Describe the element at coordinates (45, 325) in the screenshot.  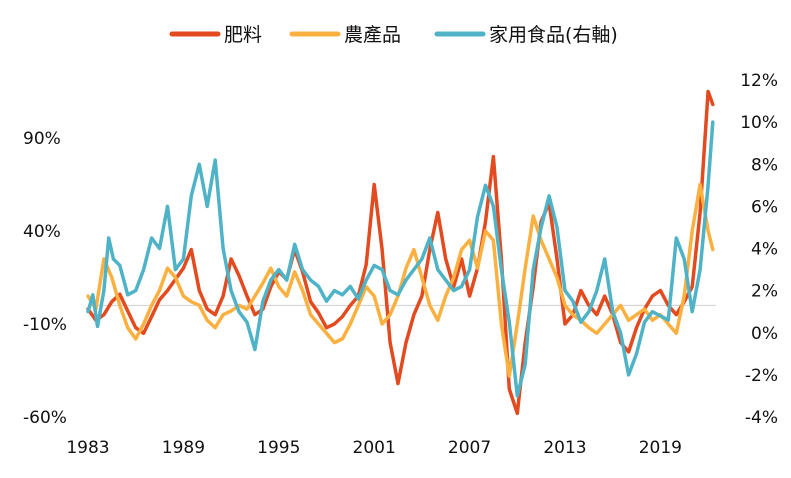
I see `left-axis-tick-label: -10%` at that location.